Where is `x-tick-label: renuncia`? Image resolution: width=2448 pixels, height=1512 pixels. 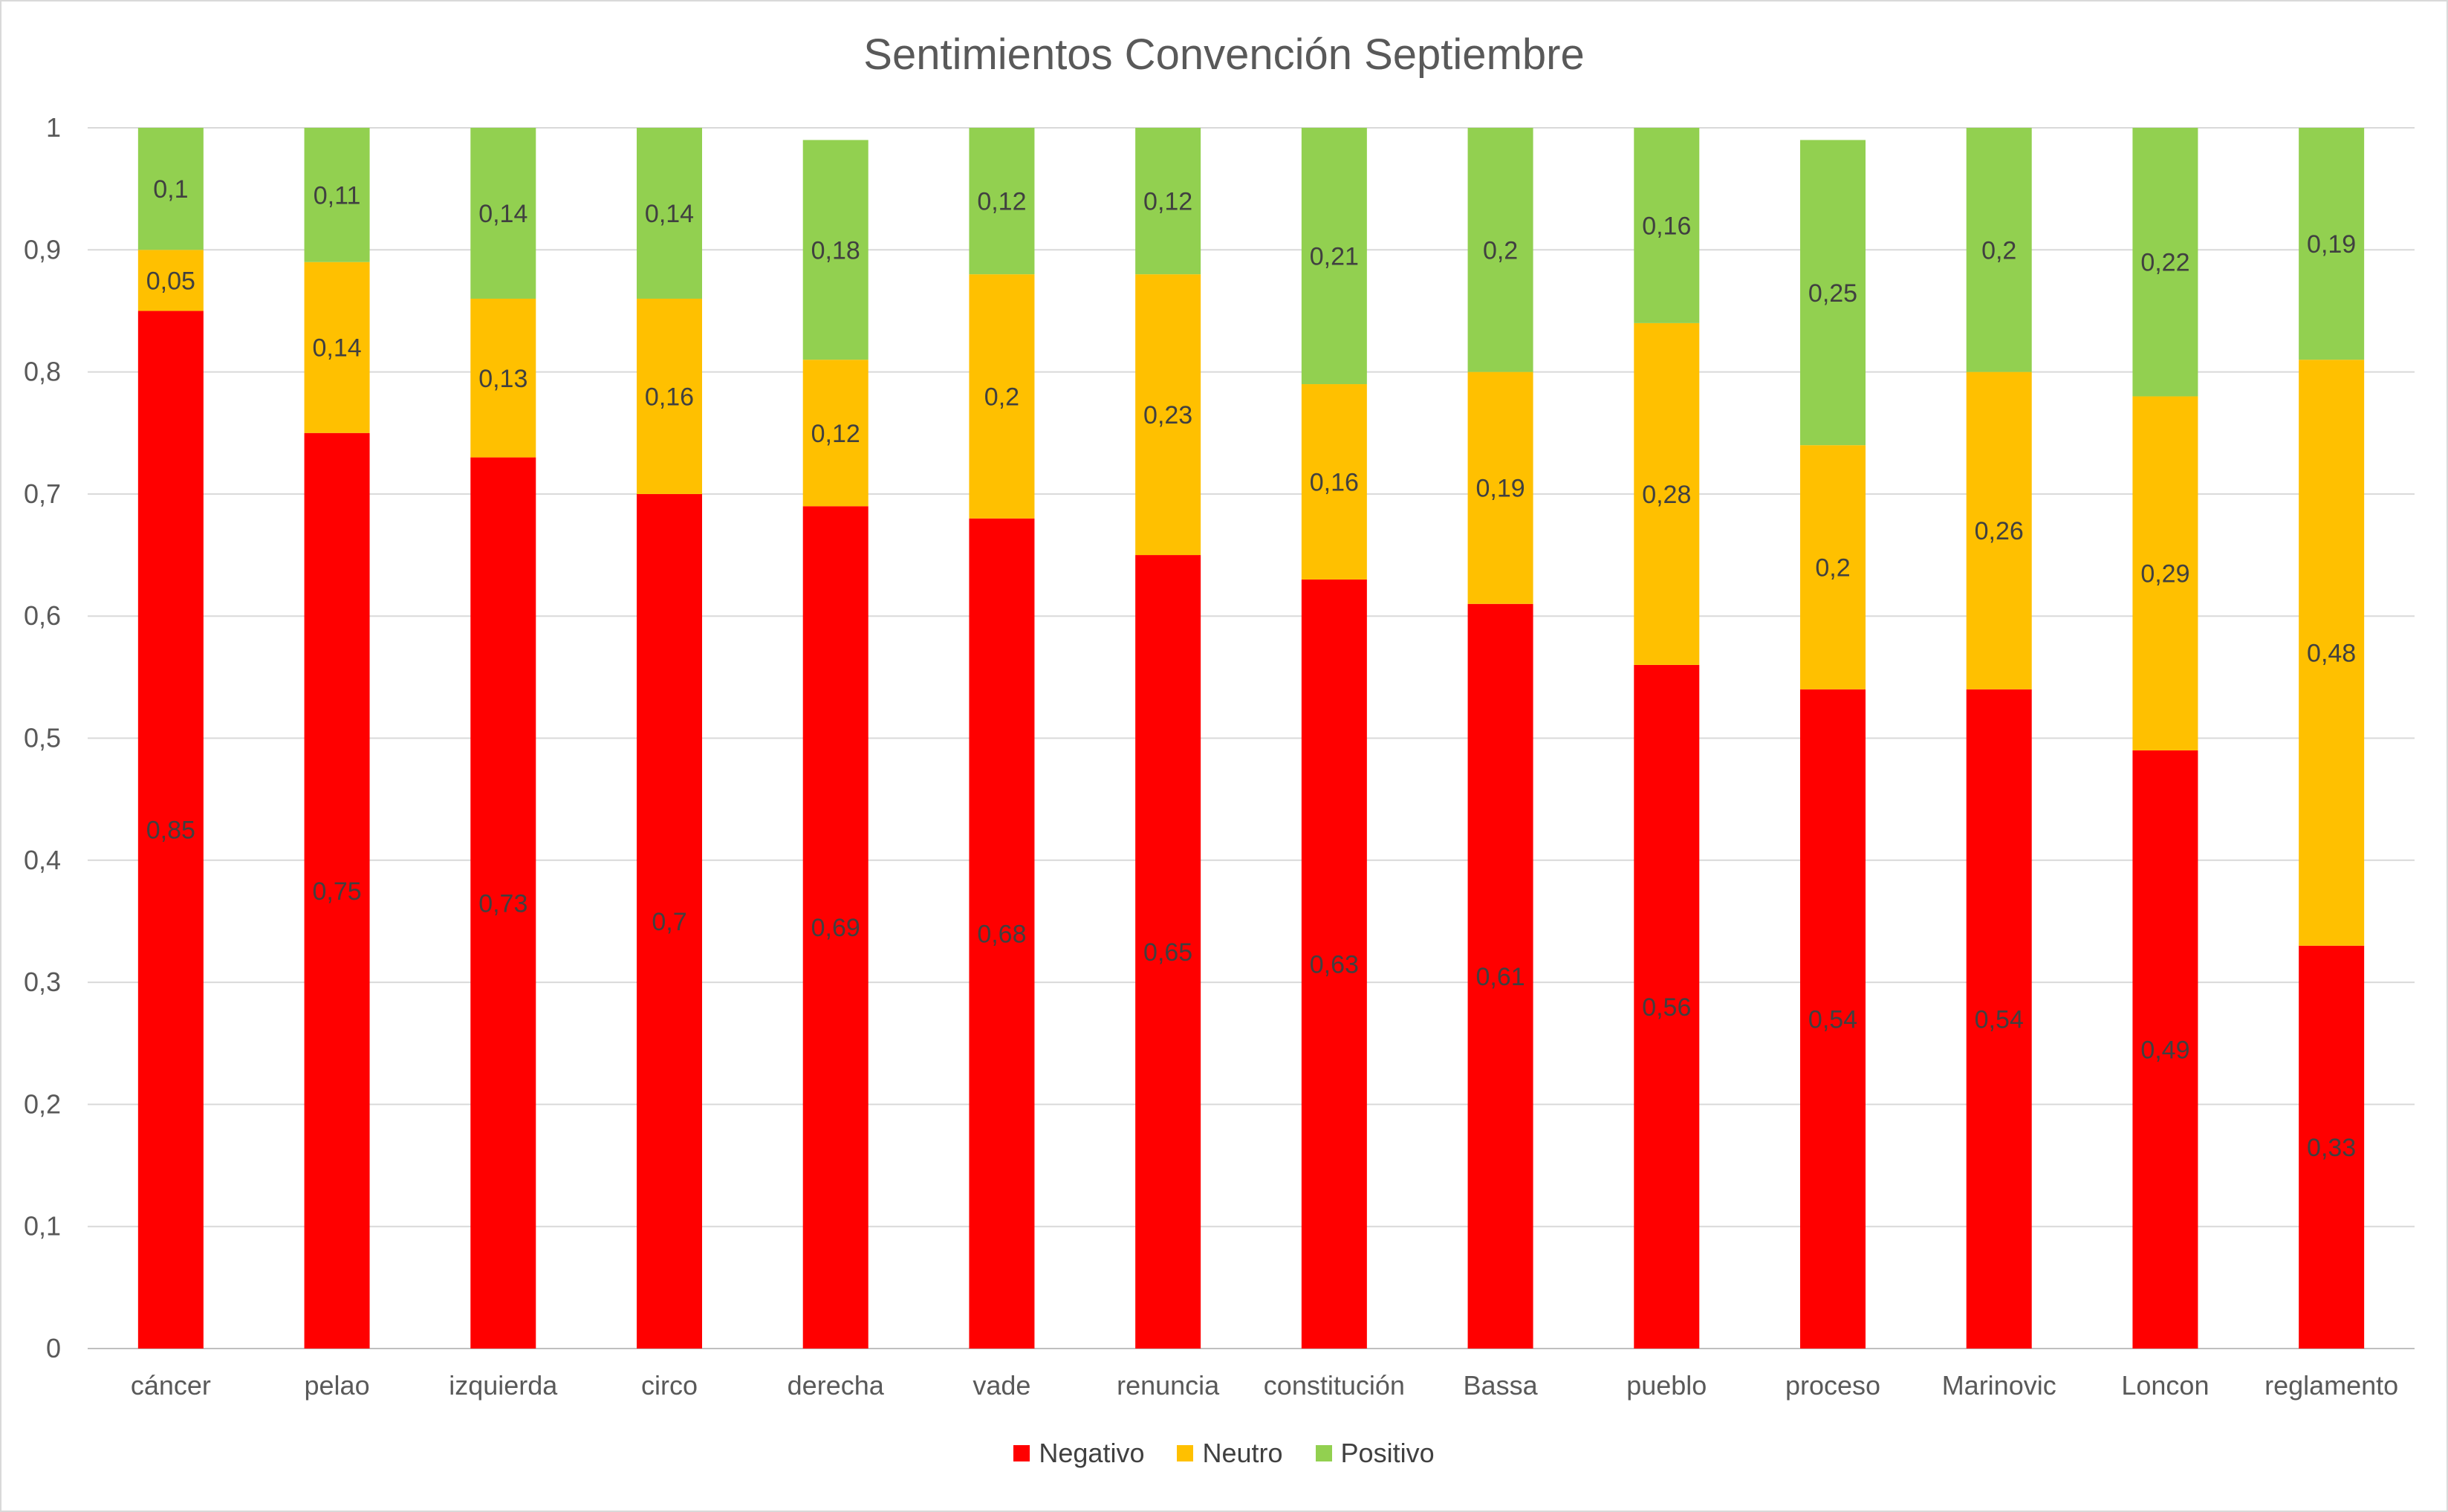 x-tick-label: renuncia is located at coordinates (1168, 1385).